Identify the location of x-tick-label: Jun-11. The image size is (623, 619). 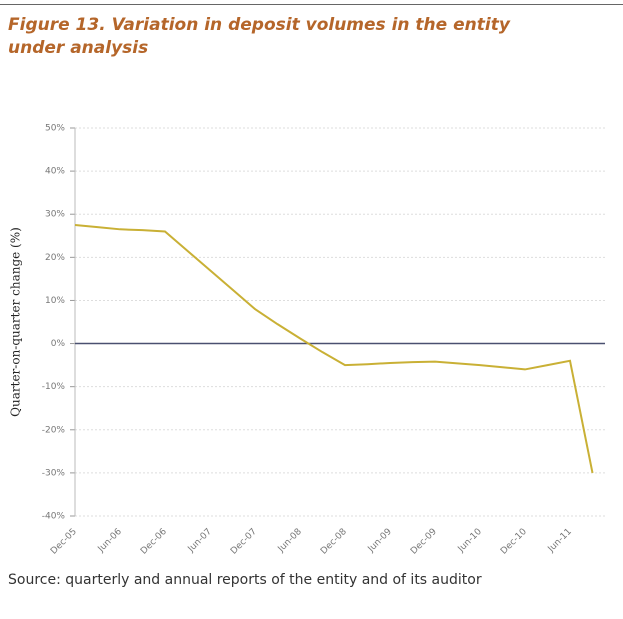
(560, 541).